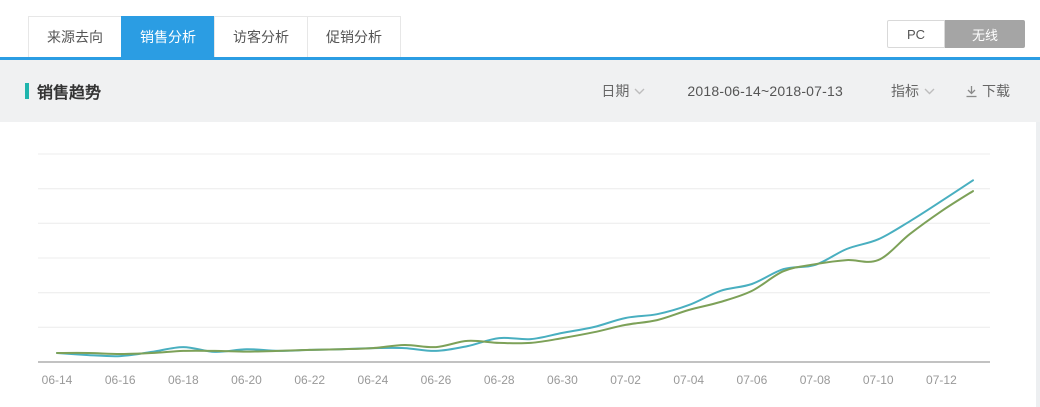  Describe the element at coordinates (120, 380) in the screenshot. I see `svg-text: 06-16` at that location.